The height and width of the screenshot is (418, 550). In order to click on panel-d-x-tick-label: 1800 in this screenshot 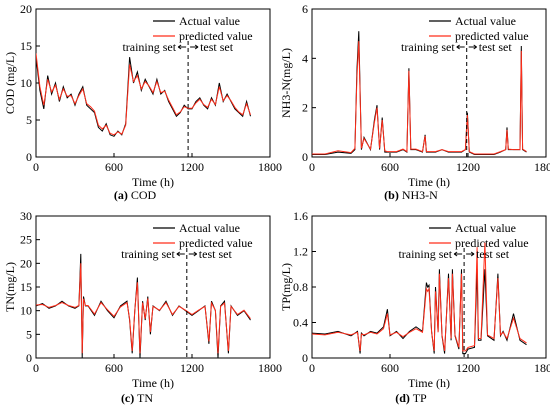, I will do `click(542, 368)`.